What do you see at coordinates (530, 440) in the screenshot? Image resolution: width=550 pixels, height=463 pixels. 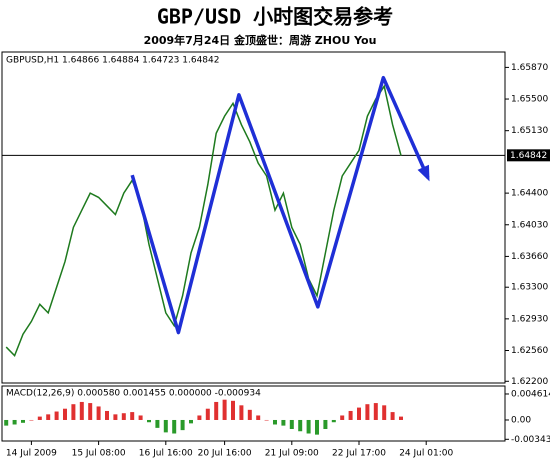 I see `macd-y-tick-label: -0.00343` at bounding box center [530, 440].